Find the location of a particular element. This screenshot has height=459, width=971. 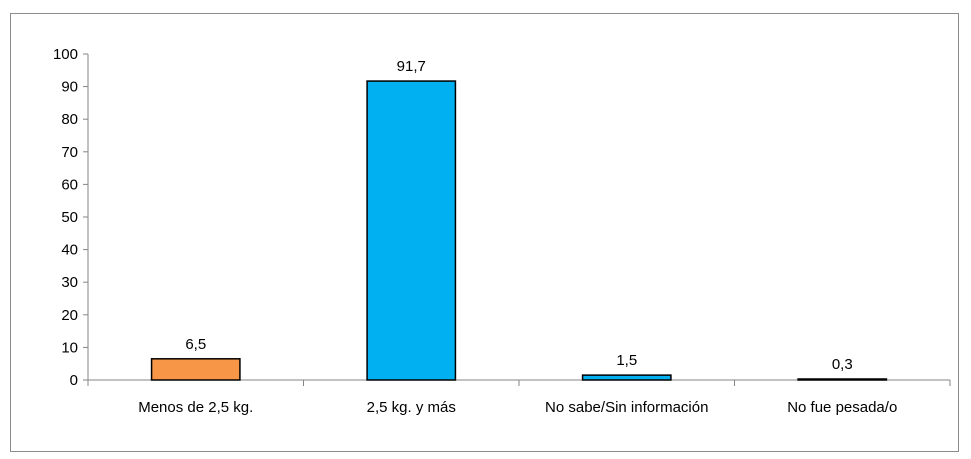

y-tick-label: 70 is located at coordinates (69, 152).